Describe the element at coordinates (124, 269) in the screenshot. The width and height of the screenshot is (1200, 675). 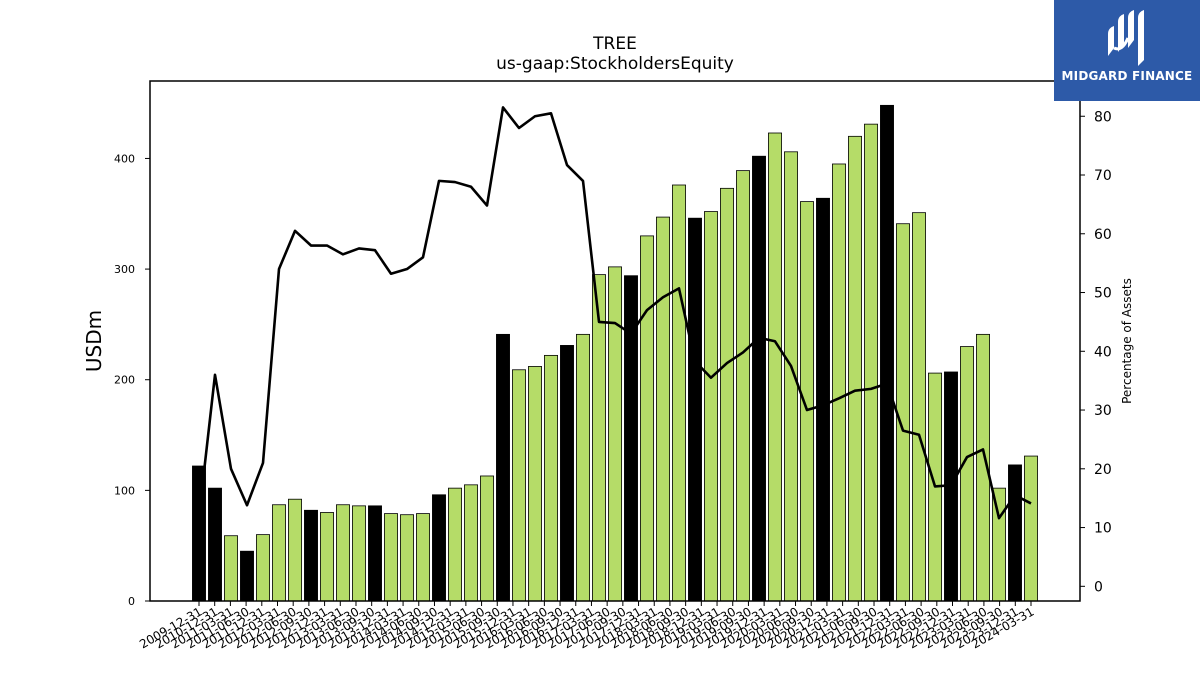
I see `y-left-tick-label: 300` at that location.